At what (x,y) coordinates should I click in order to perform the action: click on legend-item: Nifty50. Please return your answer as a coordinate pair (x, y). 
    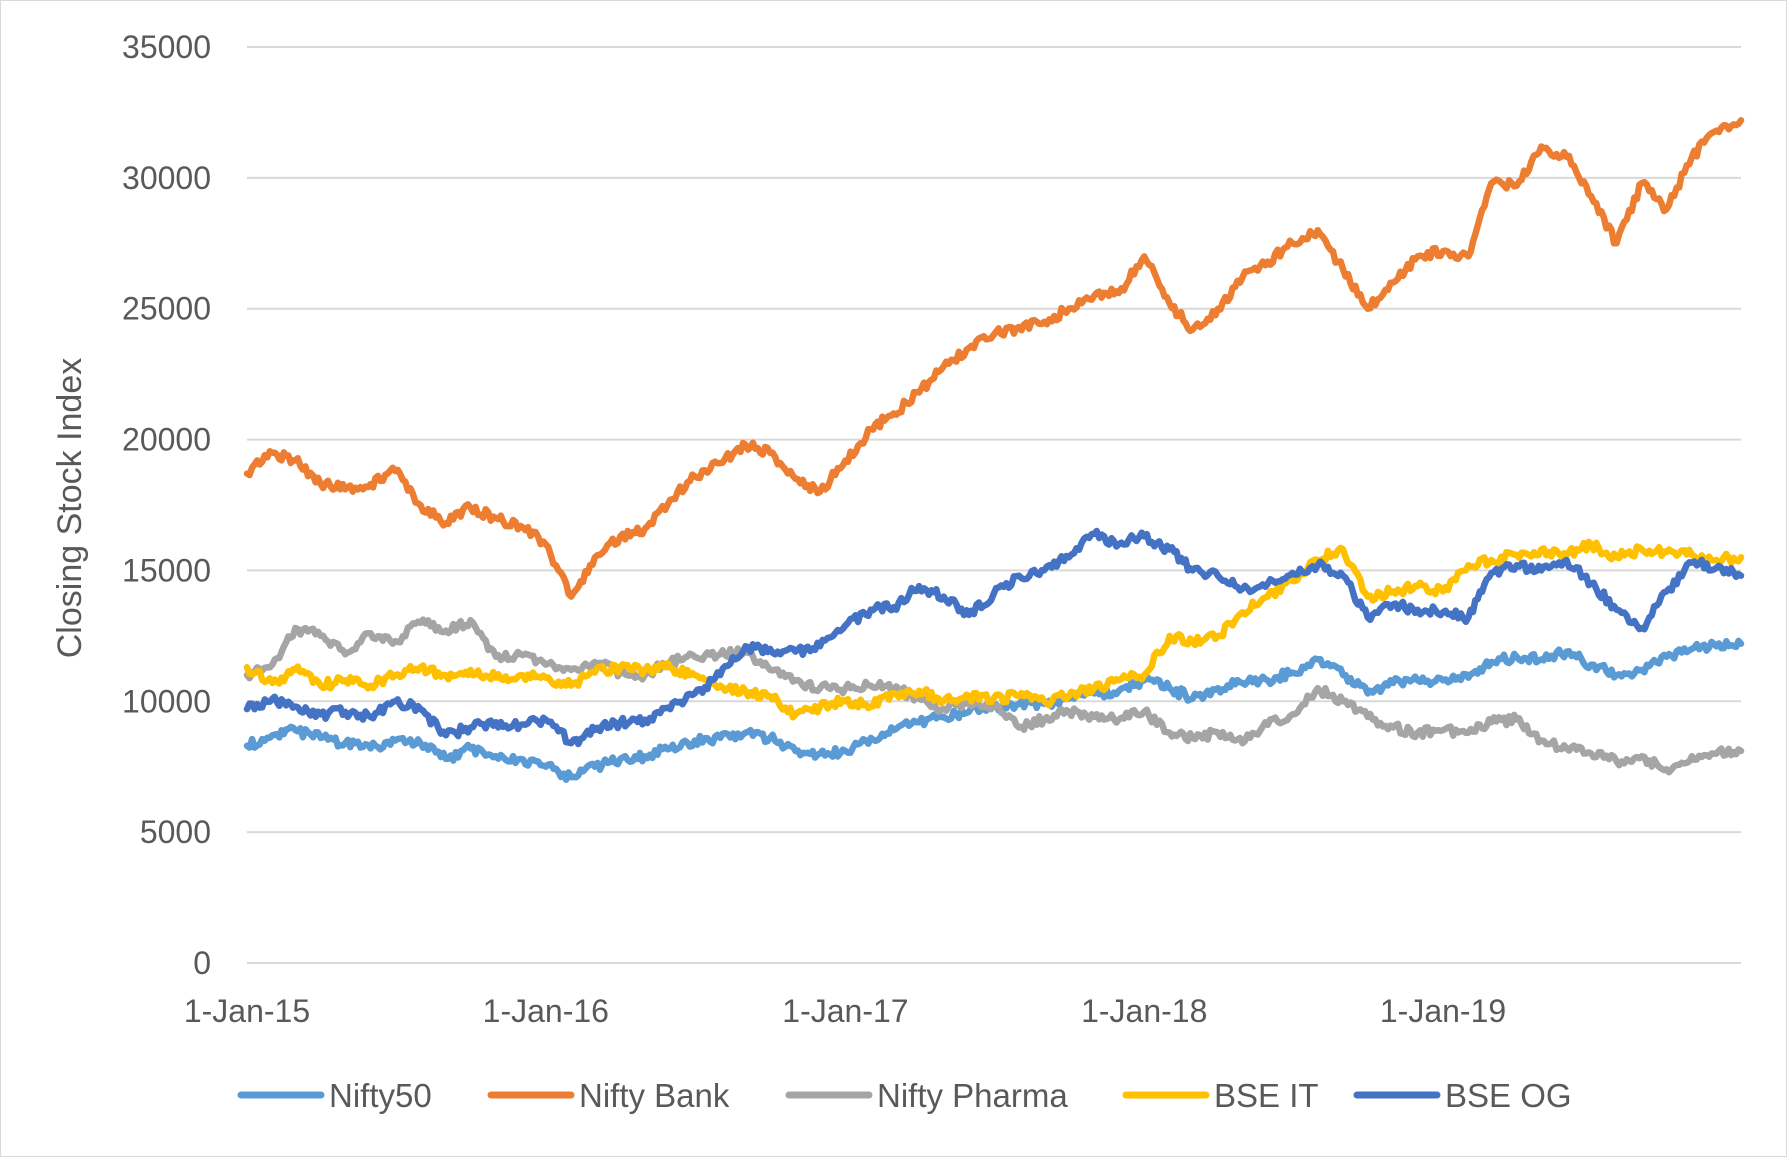
    Looking at the image, I should click on (334, 1095).